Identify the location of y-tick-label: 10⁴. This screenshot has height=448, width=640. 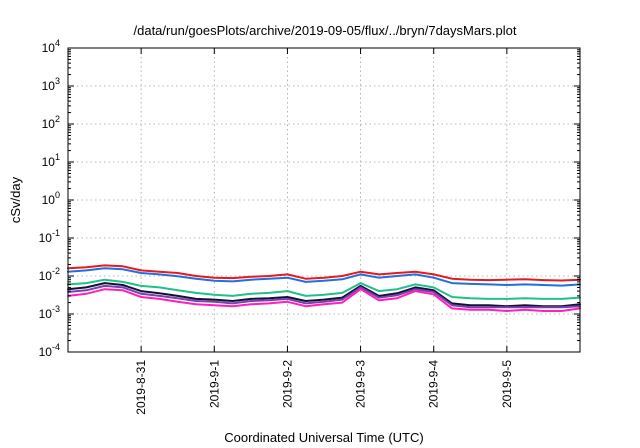
(51, 46).